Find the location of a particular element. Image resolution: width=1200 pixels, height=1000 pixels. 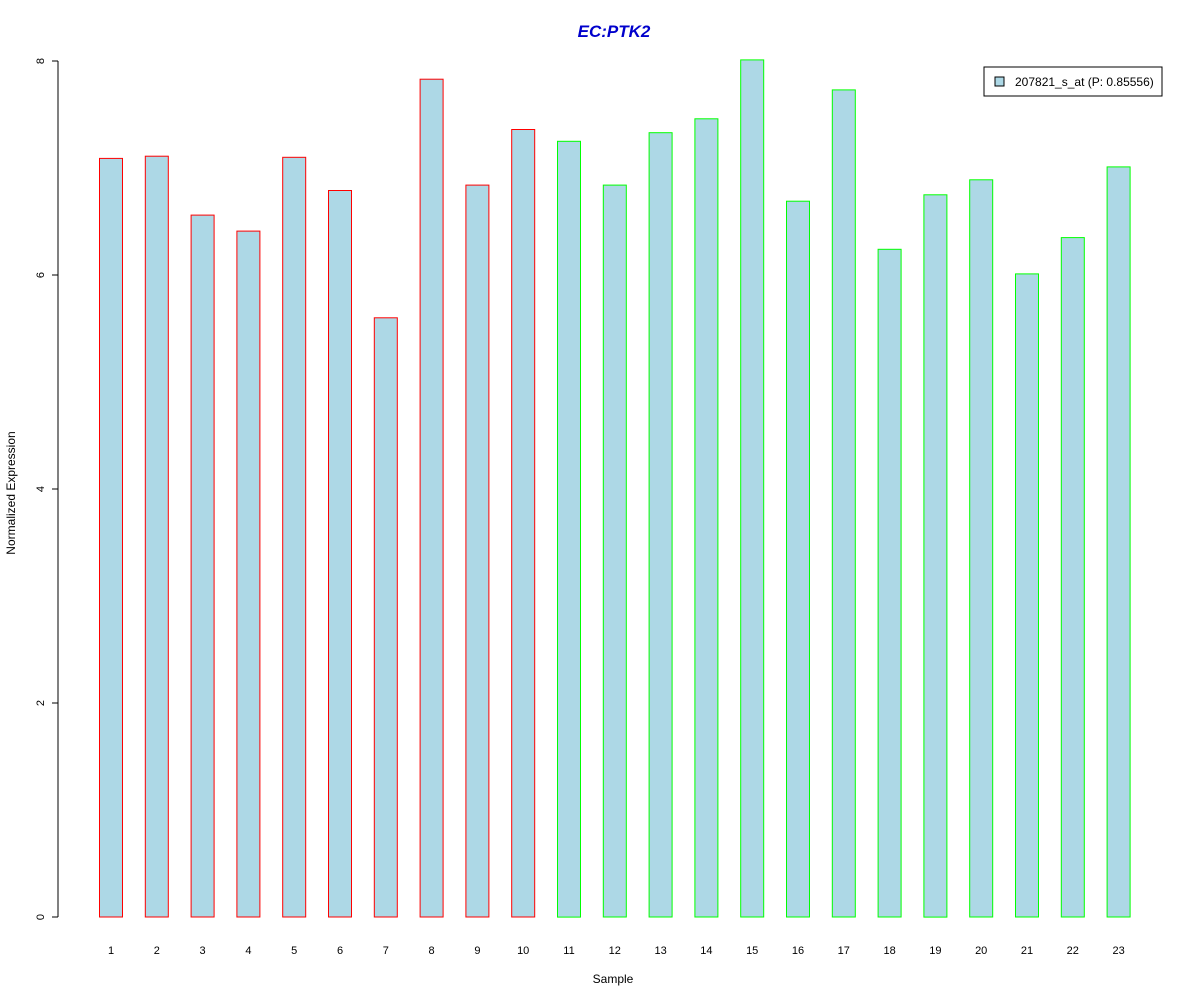

x-tick-label: 7 is located at coordinates (386, 951).